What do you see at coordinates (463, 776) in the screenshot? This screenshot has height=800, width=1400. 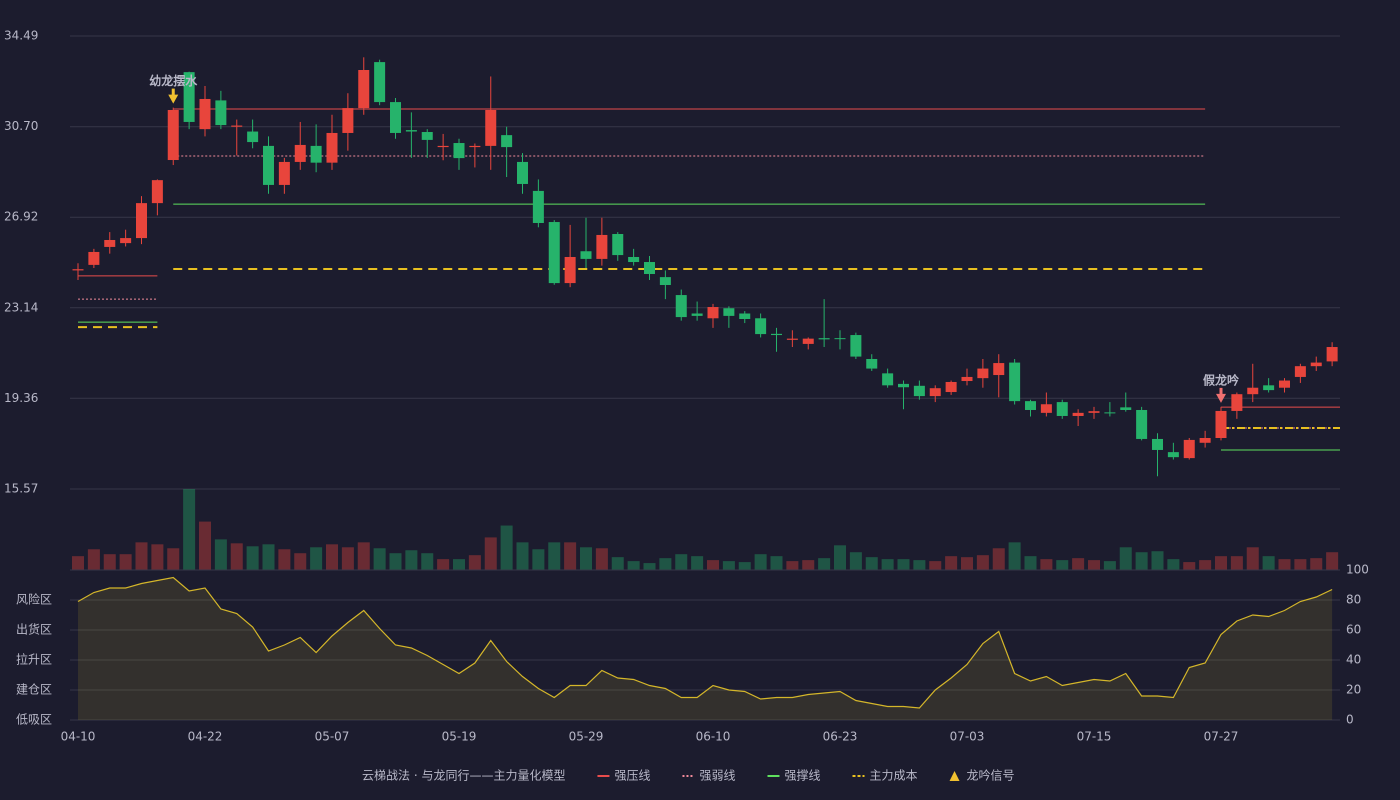 I see `legend-title: 云梯战法 · 与龙同行——主力量化模型` at bounding box center [463, 776].